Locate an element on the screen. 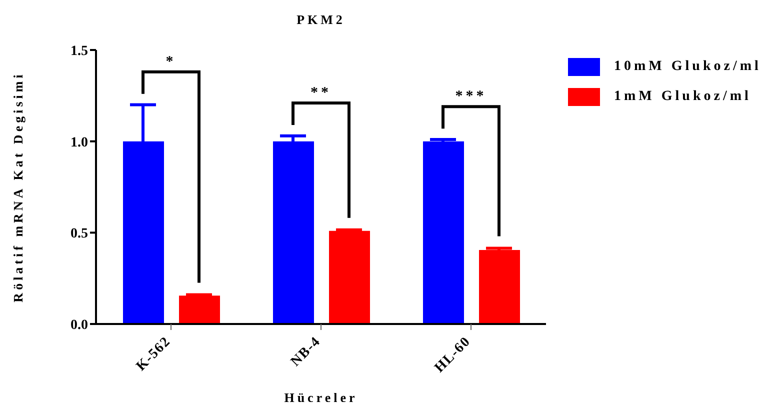  annotation: * is located at coordinates (171, 62).